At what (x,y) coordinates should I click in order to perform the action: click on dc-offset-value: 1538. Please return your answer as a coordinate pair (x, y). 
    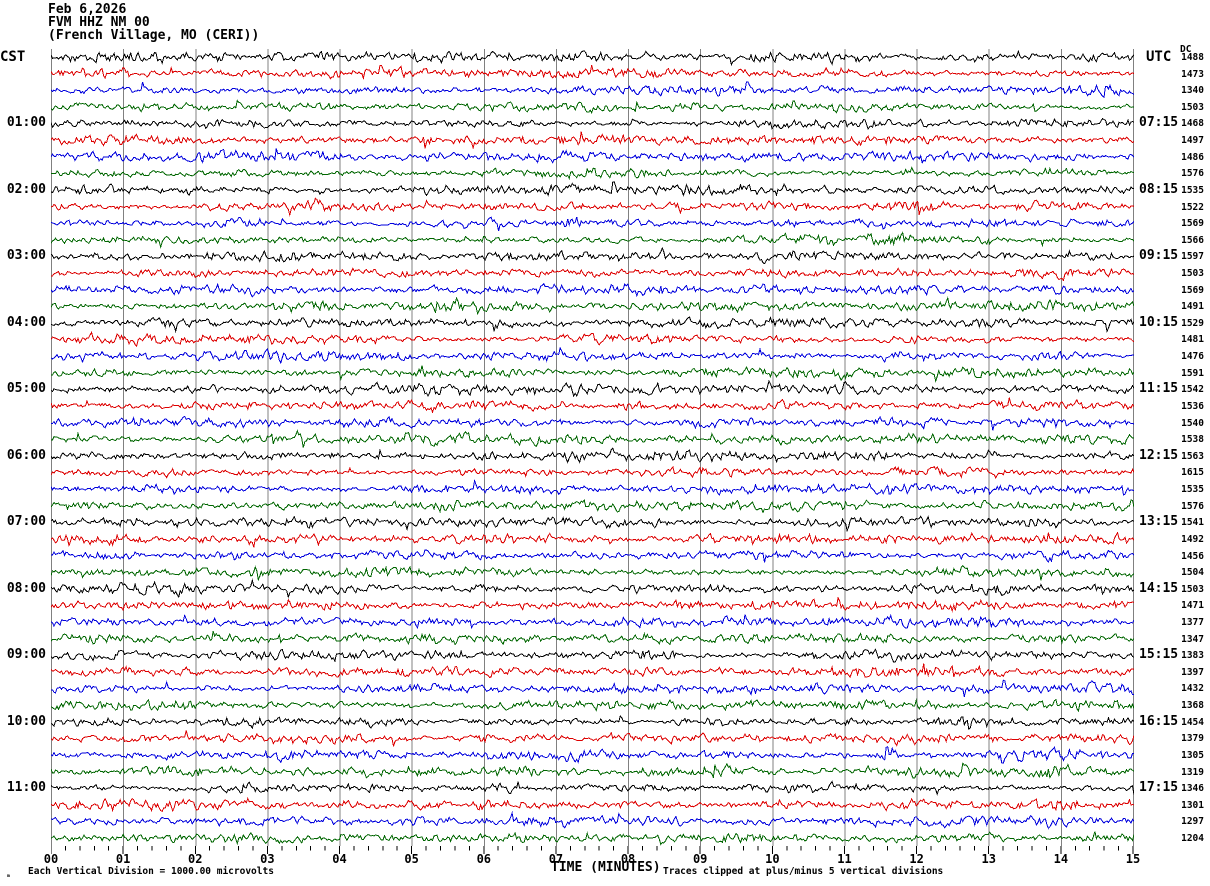
    Looking at the image, I should click on (1192, 440).